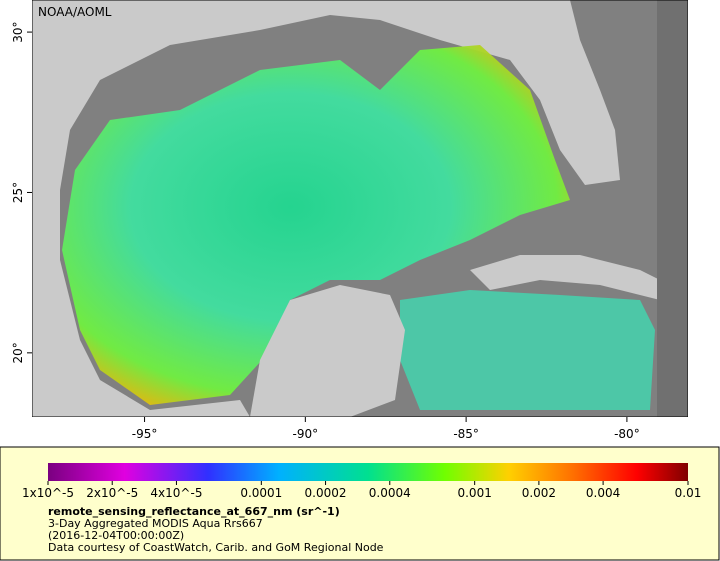  What do you see at coordinates (116, 535) in the screenshot?
I see `time: (2016-12-04T00:00:00Z)` at bounding box center [116, 535].